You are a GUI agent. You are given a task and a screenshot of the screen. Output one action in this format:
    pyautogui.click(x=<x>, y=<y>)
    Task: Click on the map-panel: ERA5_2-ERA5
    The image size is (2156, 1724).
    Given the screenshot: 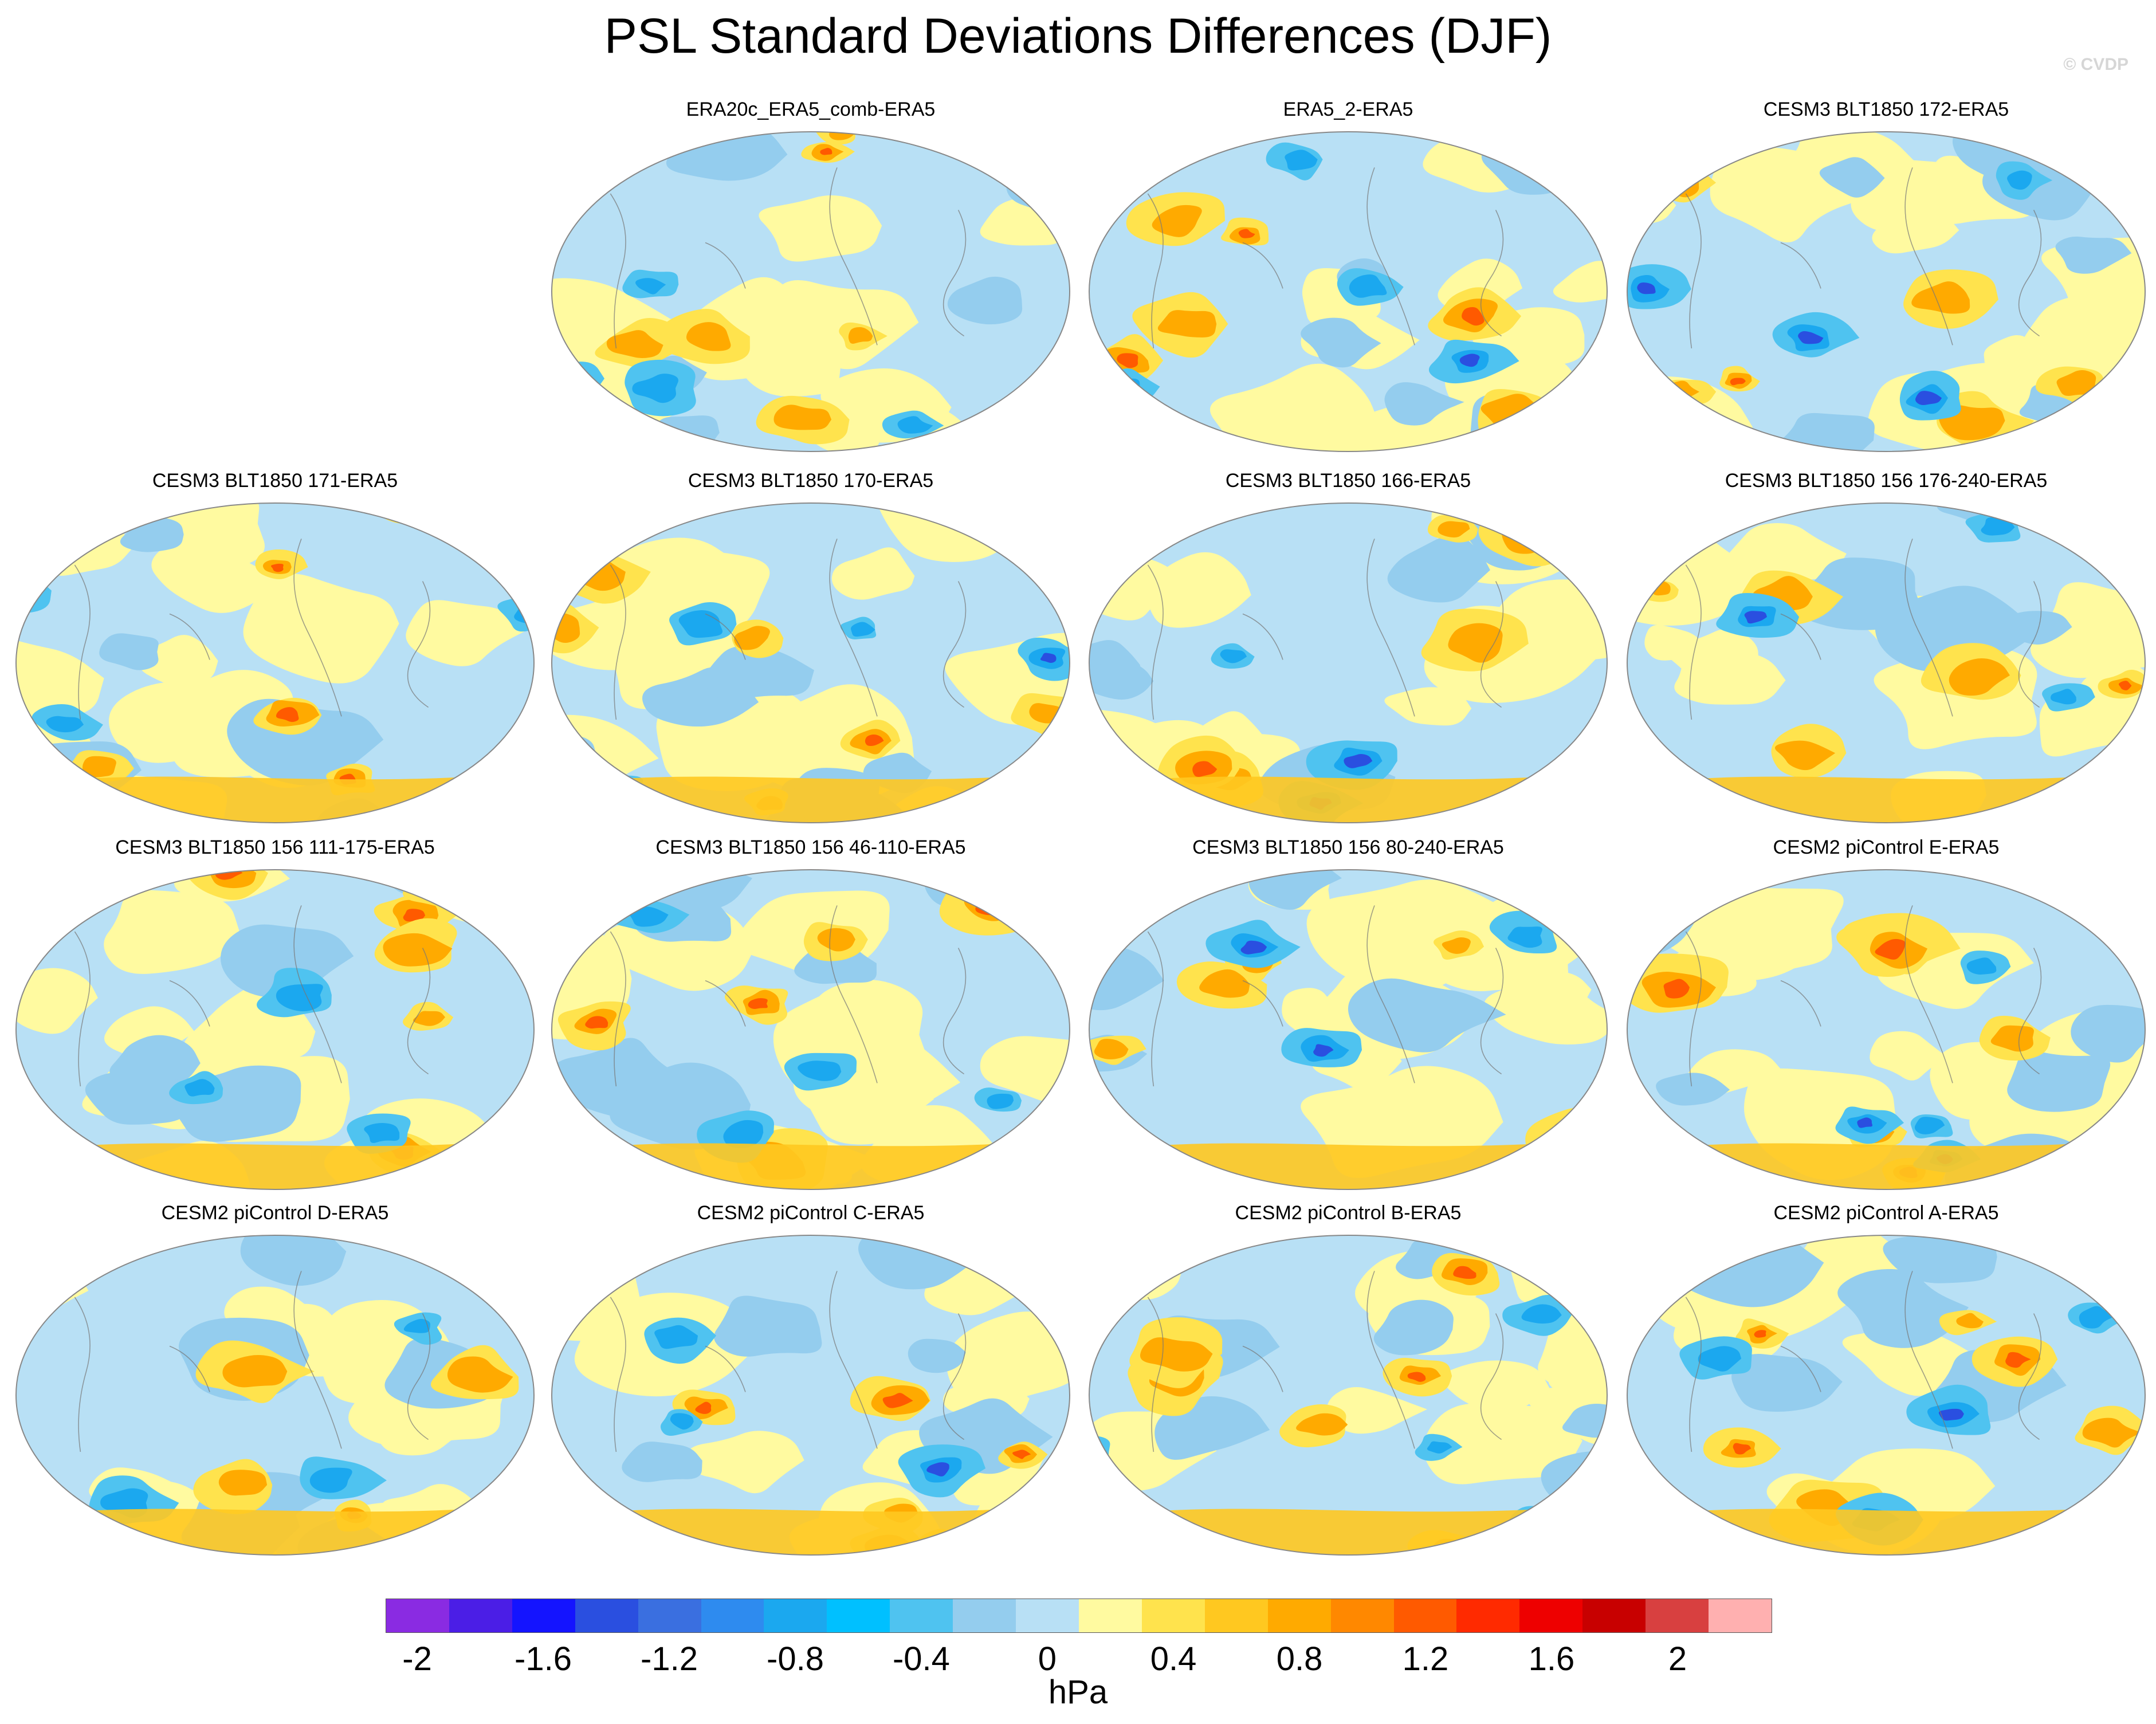 What is the action you would take?
    pyautogui.click(x=1348, y=282)
    